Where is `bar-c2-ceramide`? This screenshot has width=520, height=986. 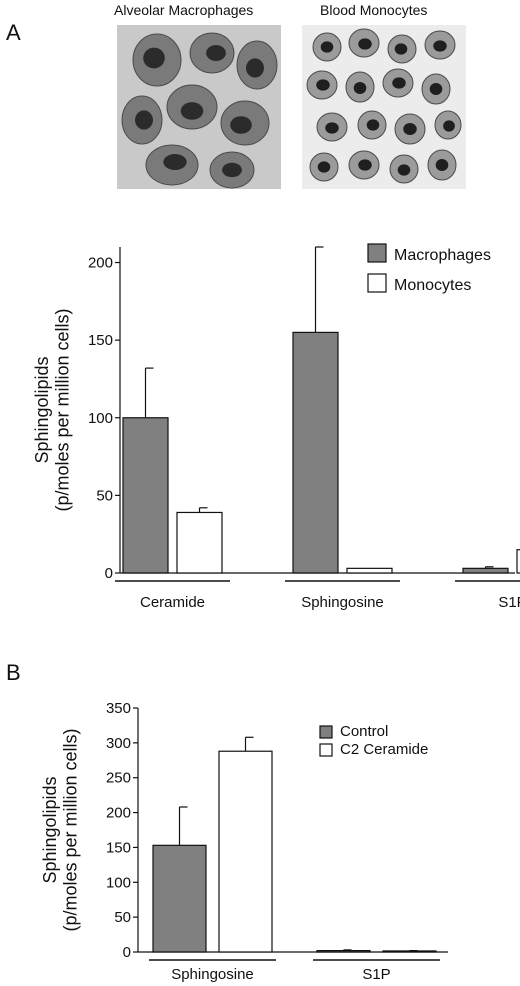
bar-c2-ceramide is located at coordinates (245, 851).